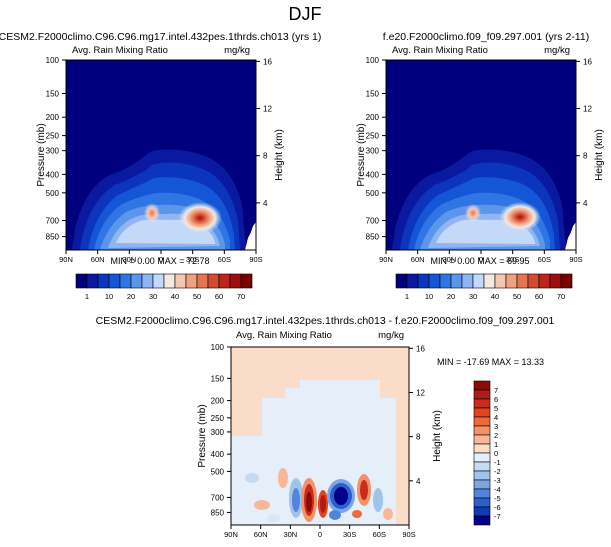 The image size is (611, 547). Describe the element at coordinates (544, 259) in the screenshot. I see `panel-2-x-tick-label: 60S` at that location.